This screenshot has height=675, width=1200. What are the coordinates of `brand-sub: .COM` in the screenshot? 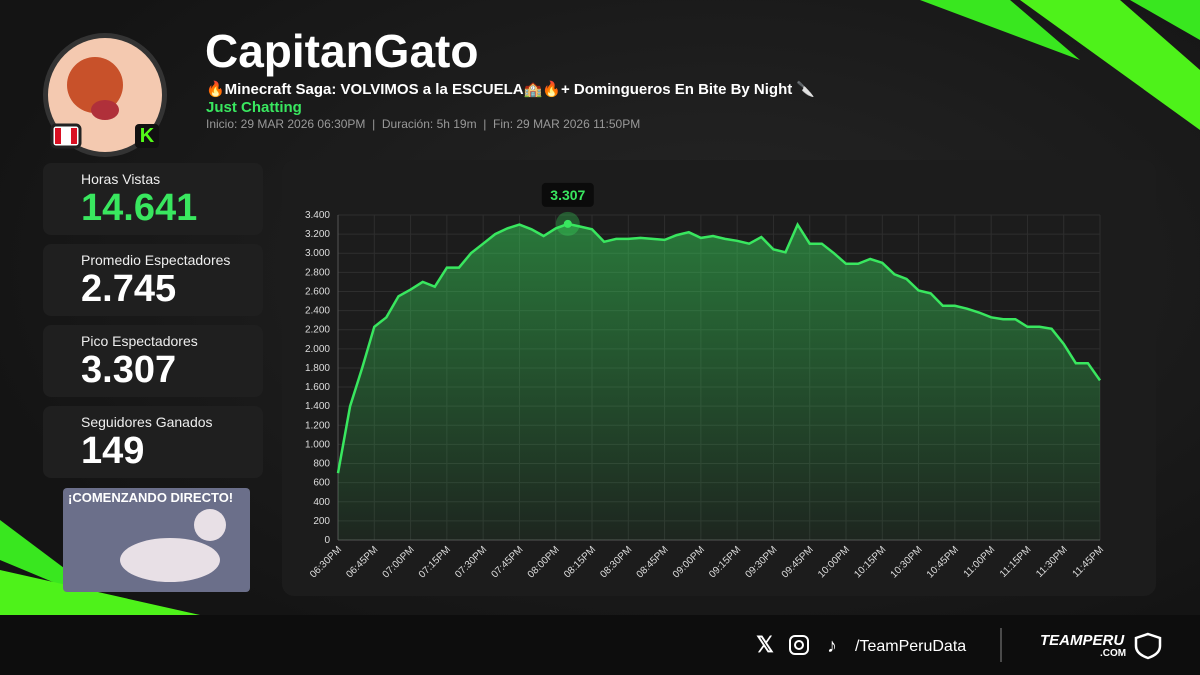 It's located at (1113, 653).